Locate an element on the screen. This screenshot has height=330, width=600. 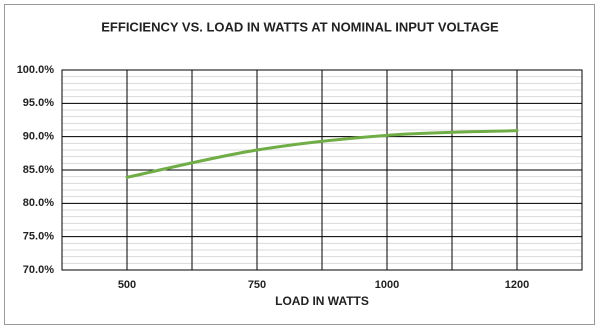
y-tick-label: 80.0% is located at coordinates (38, 203).